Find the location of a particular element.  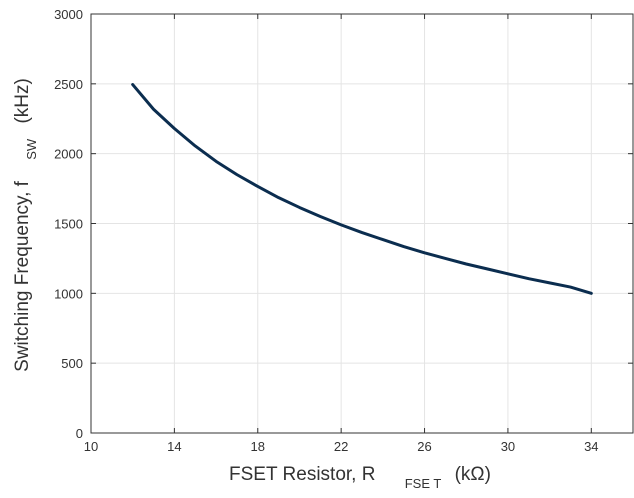

x-tick-label: 10 is located at coordinates (91, 446).